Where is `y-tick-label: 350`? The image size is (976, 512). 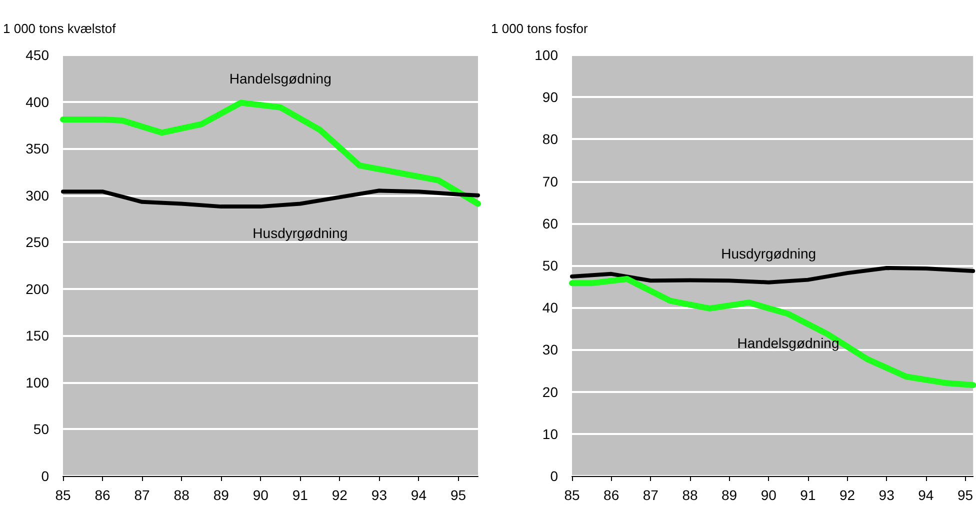
y-tick-label: 350 is located at coordinates (38, 148).